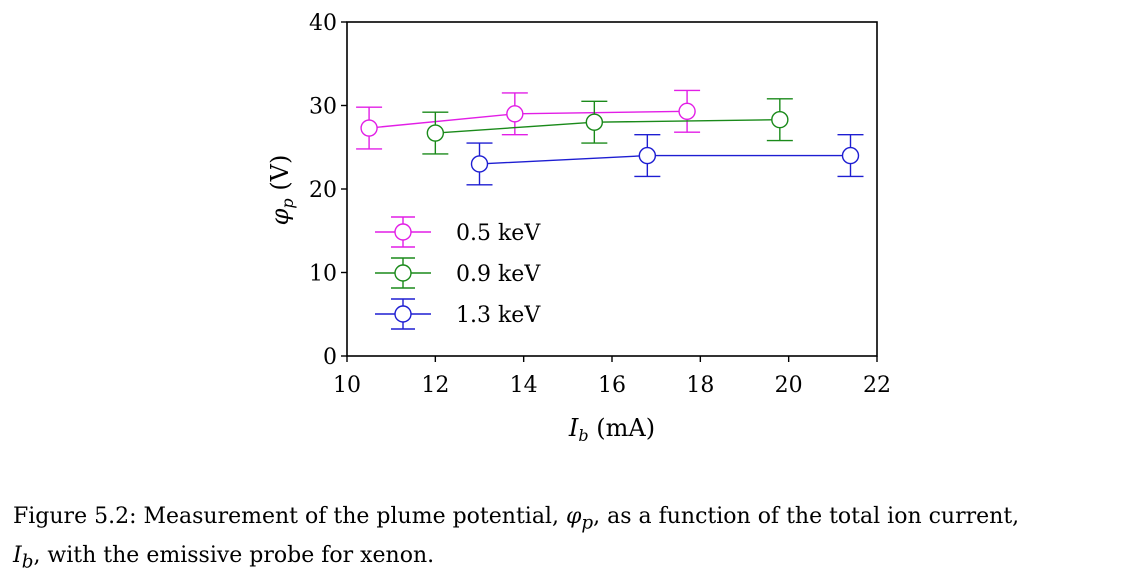 This screenshot has width=1128, height=579. Describe the element at coordinates (877, 385) in the screenshot. I see `x-tick-label: 22` at that location.